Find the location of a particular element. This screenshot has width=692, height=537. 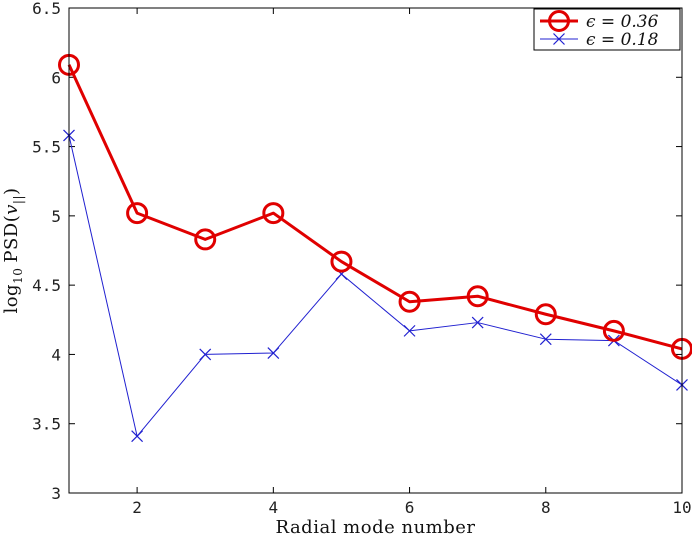

legend-label-2: ϵ = 0.18 is located at coordinates (622, 40).